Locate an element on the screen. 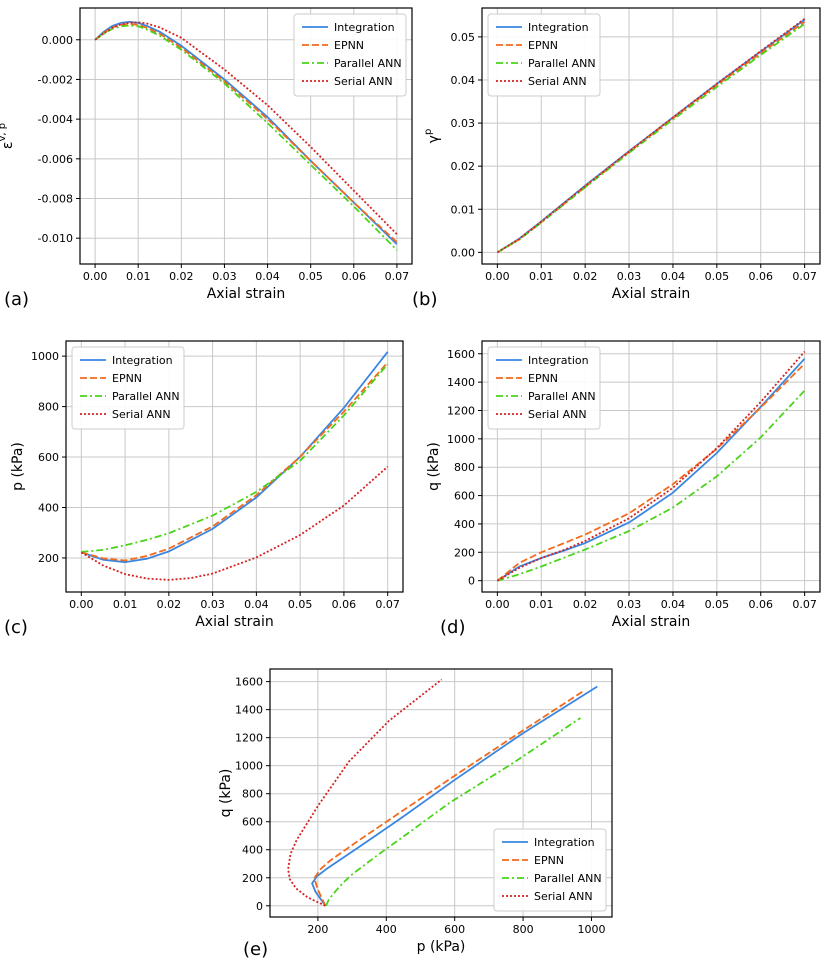 The width and height of the screenshot is (831, 974). x-tick-label: 0.05 is located at coordinates (310, 276).